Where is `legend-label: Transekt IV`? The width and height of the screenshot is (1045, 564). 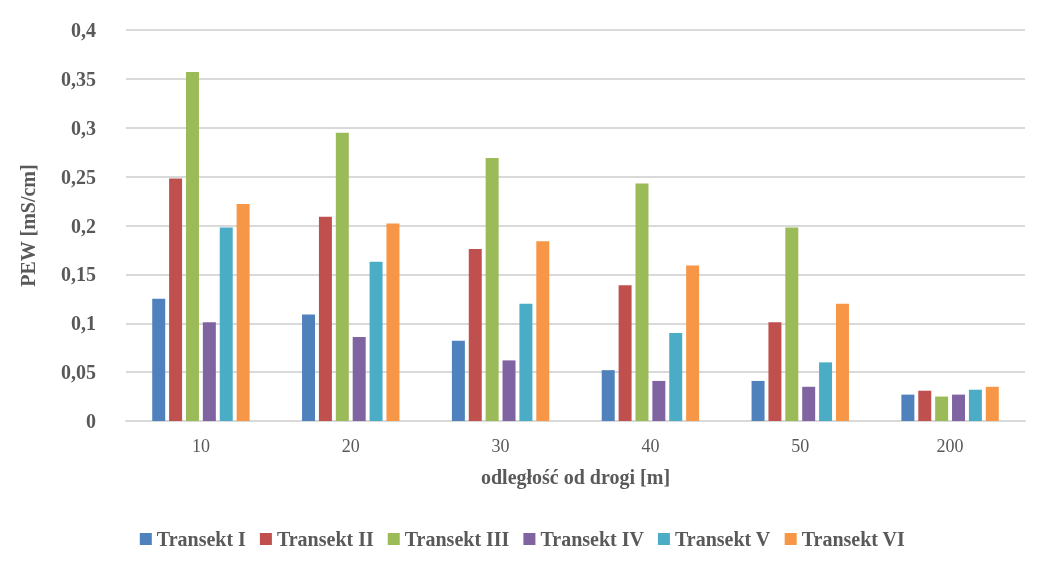 legend-label: Transekt IV is located at coordinates (592, 539).